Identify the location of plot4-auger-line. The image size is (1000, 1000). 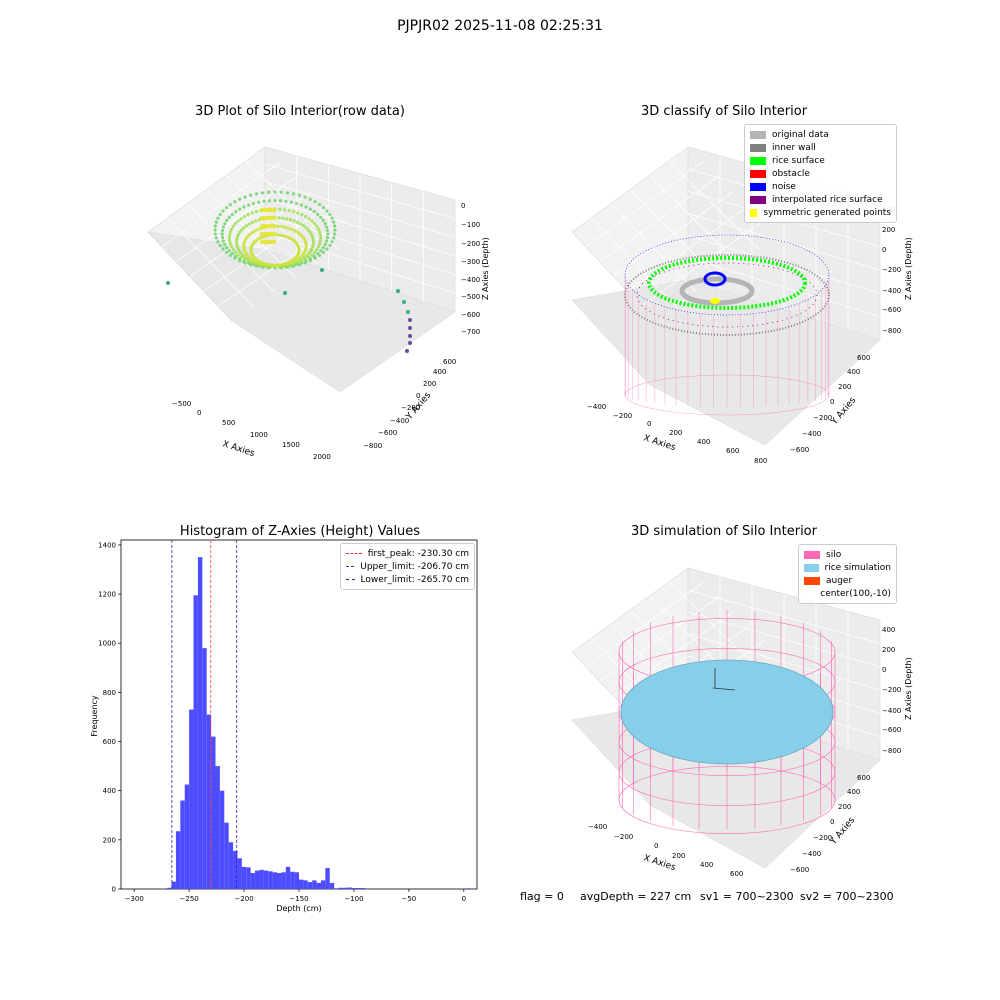
(724, 689).